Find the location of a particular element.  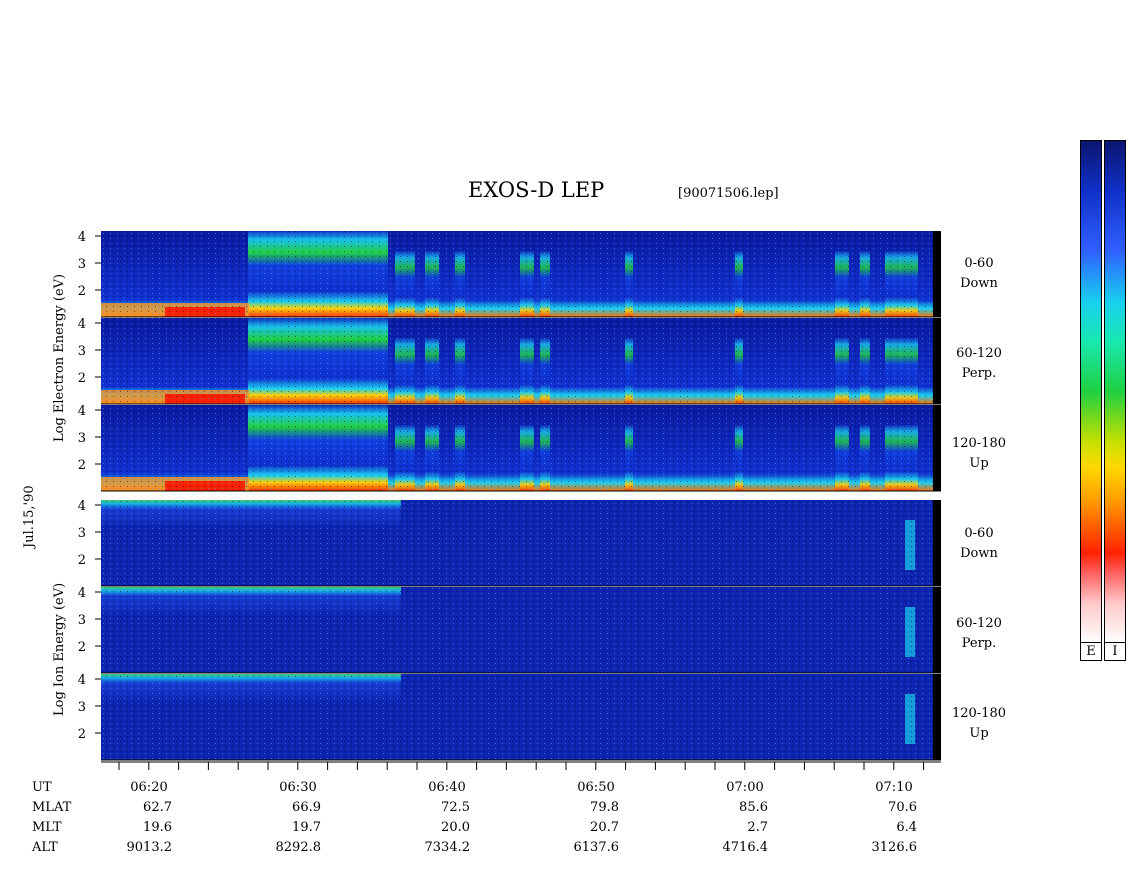

electron-colorbar is located at coordinates (1091, 392).